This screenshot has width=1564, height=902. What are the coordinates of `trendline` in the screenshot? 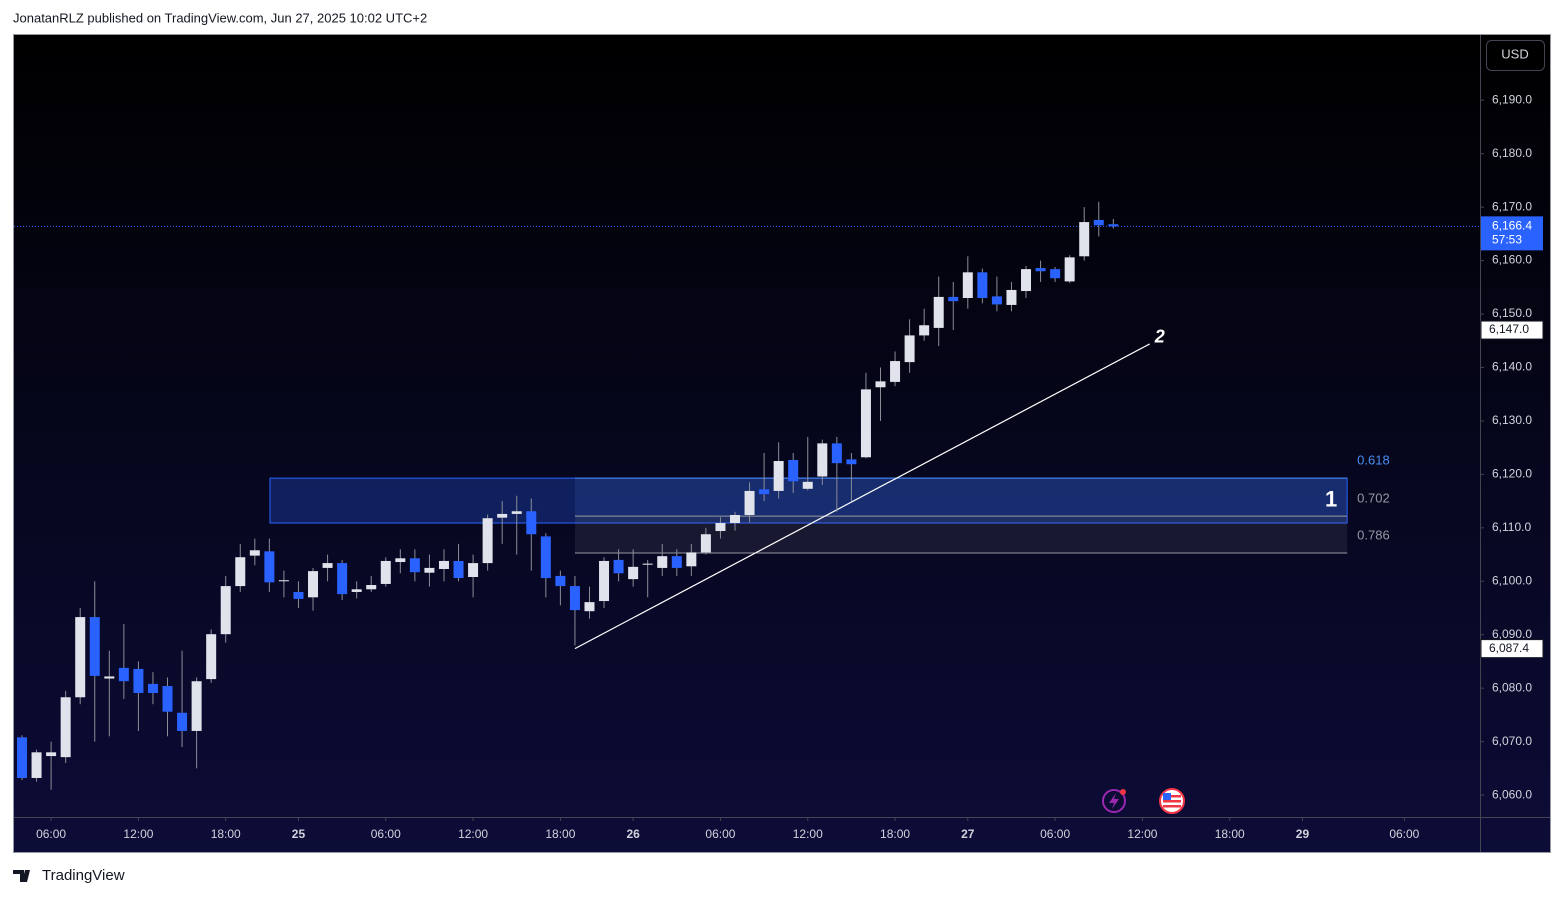 It's located at (862, 496).